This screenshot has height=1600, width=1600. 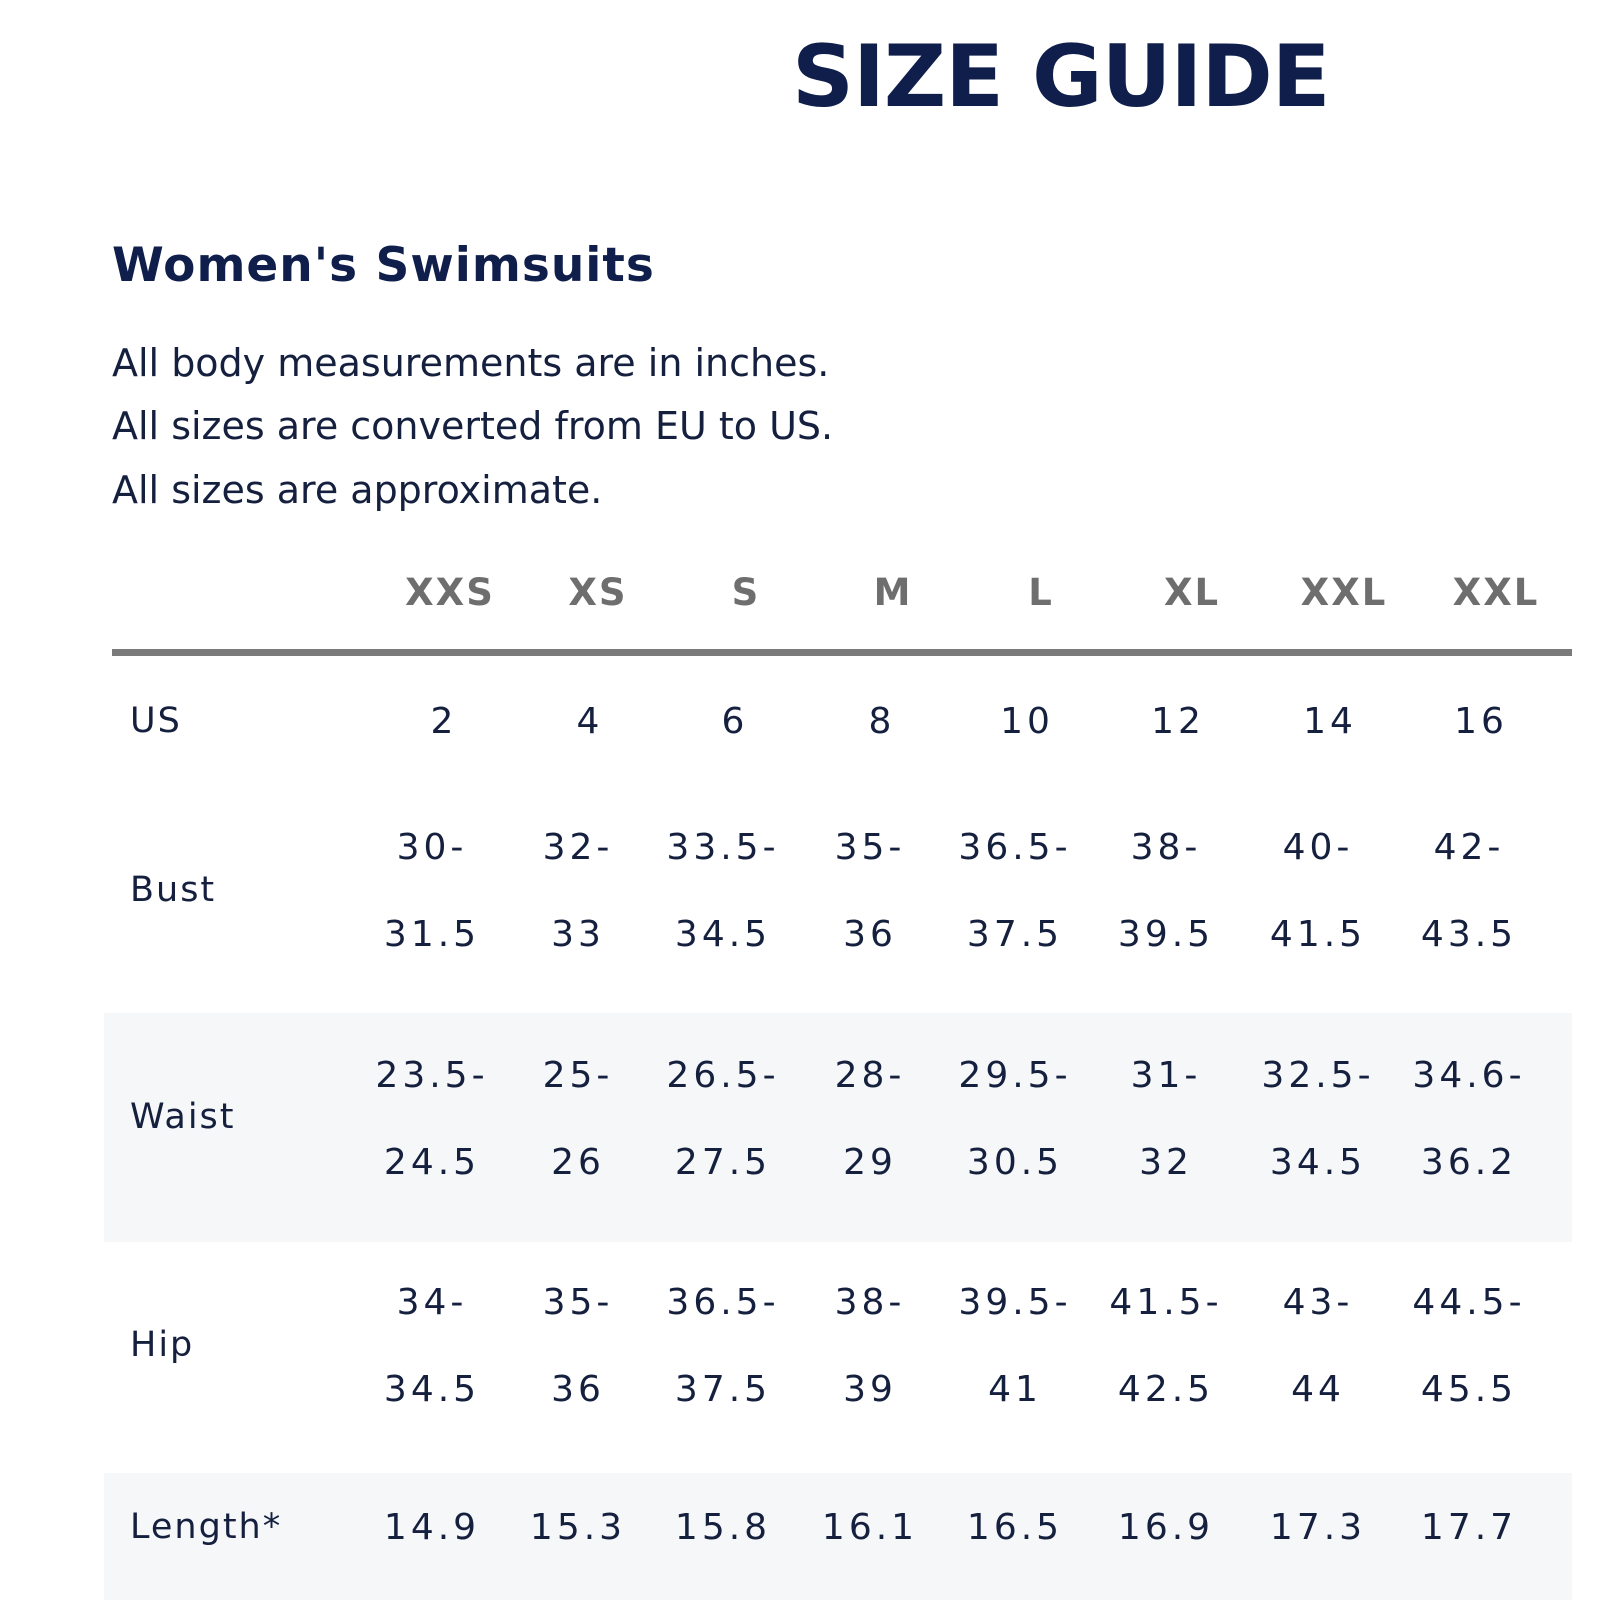 I want to click on us-size-cell: 16, so click(x=1481, y=721).